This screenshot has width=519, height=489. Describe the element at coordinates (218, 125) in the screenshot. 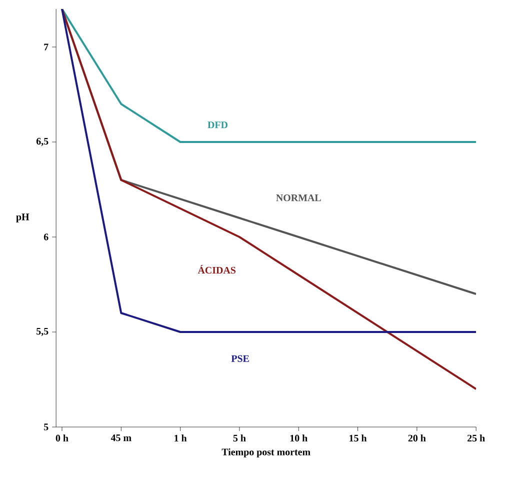

I see `series-label: DFD` at that location.